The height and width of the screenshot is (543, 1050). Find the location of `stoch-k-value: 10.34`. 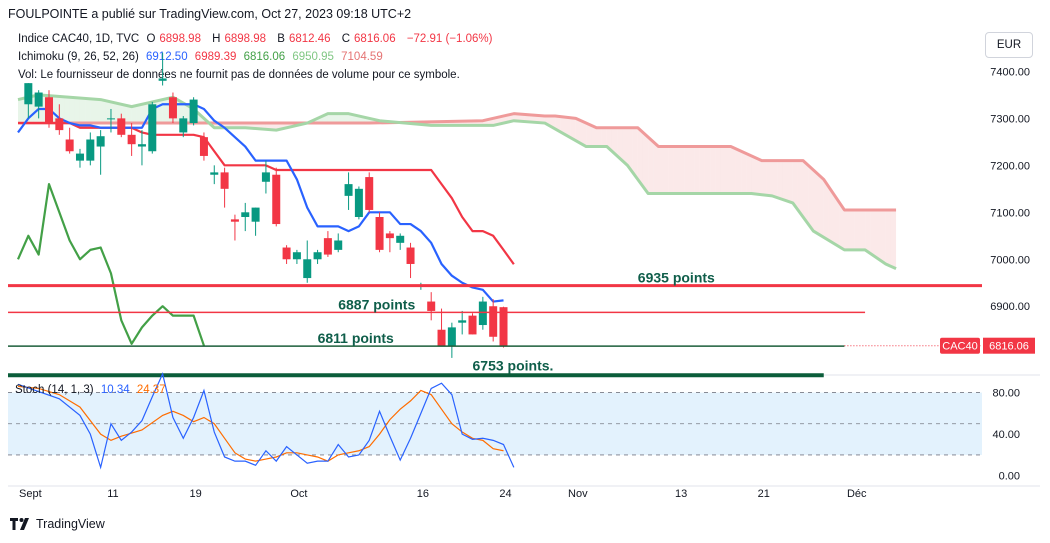

stoch-k-value: 10.34 is located at coordinates (115, 390).